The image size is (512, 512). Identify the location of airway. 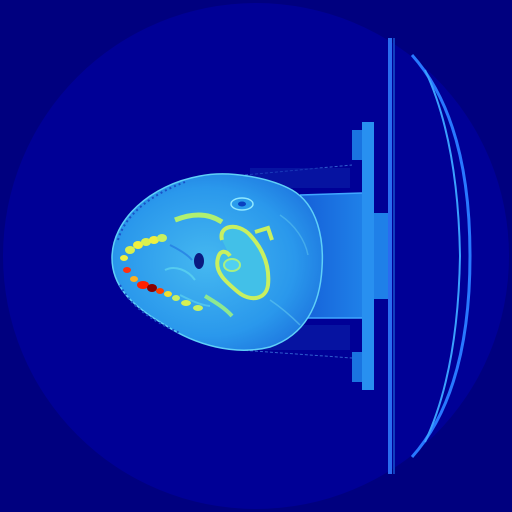
(199, 261).